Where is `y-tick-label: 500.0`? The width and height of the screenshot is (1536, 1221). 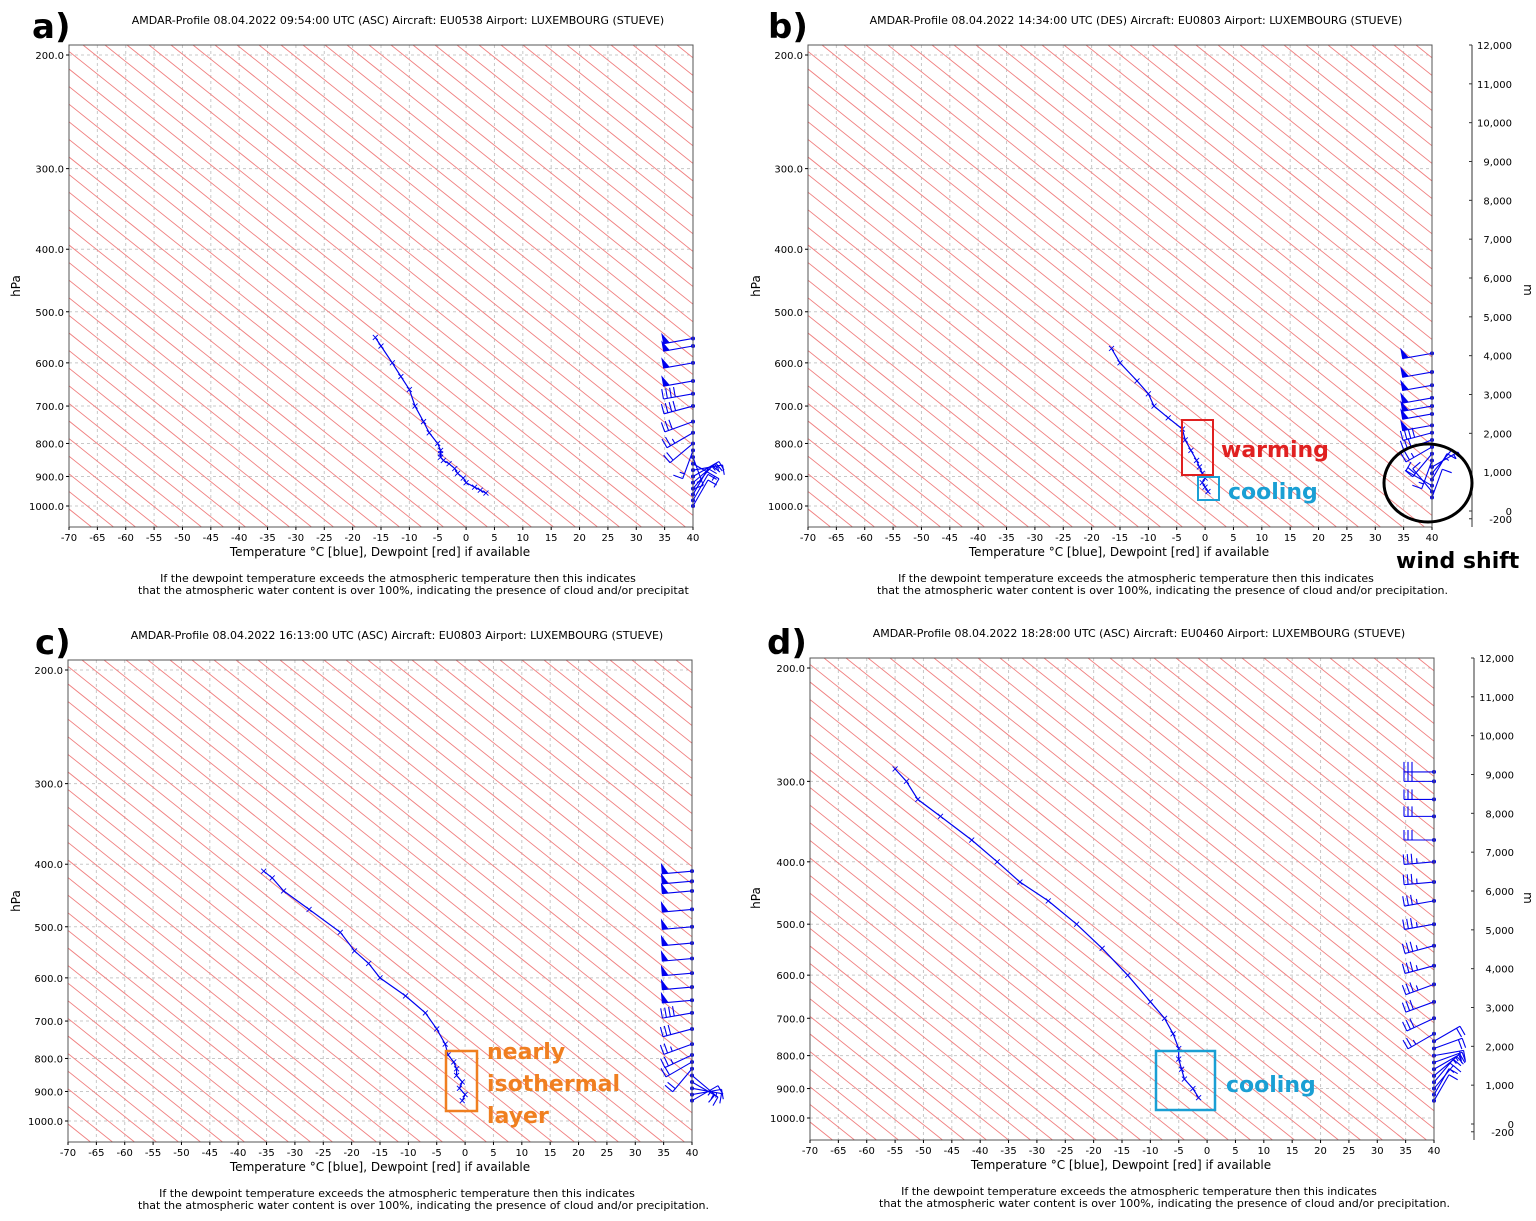
y-tick-label: 500.0 is located at coordinates (788, 313).